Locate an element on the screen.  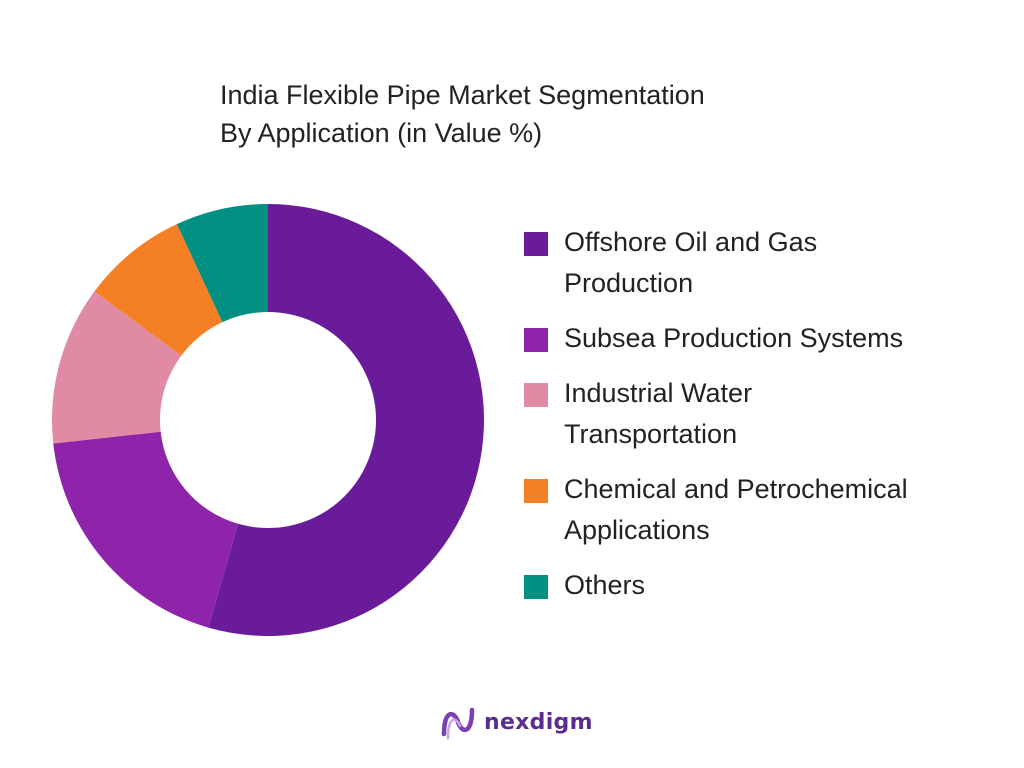
legend-item-chemical-petrochemical: Chemical and Petrochemical Applications is located at coordinates (769, 510).